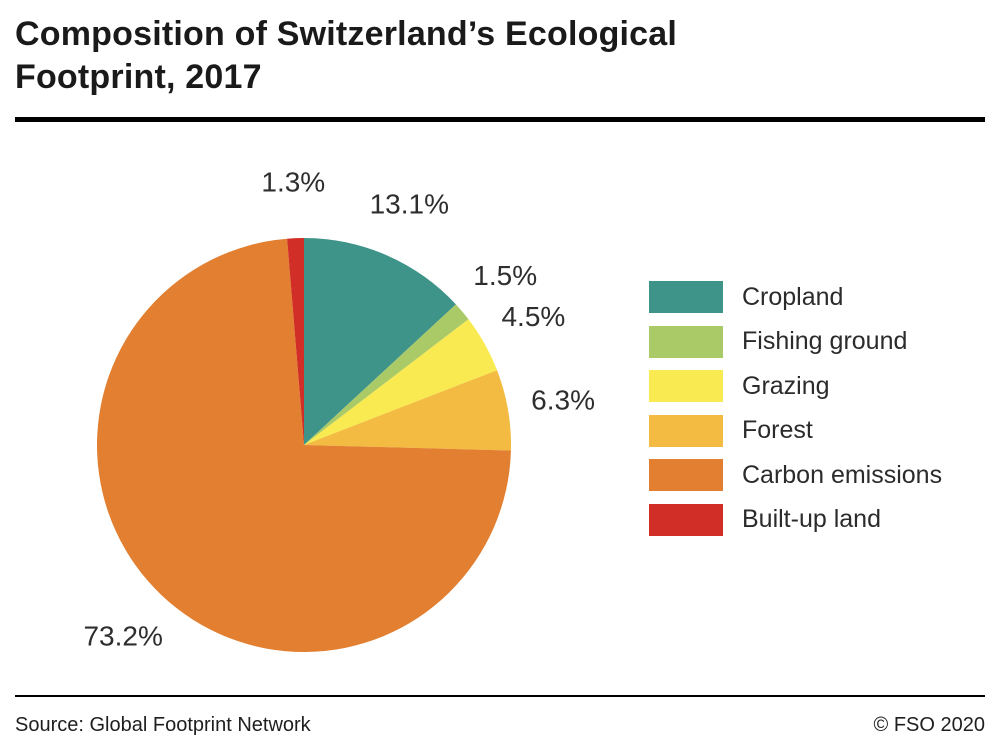 The image size is (1000, 749). I want to click on chart-title-line2: Footprint, 2017, so click(138, 77).